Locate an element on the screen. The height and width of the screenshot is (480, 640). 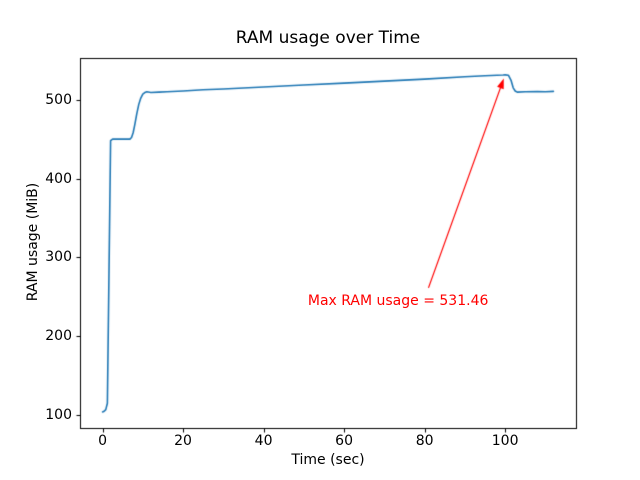
x-tick-label: 20 is located at coordinates (183, 441).